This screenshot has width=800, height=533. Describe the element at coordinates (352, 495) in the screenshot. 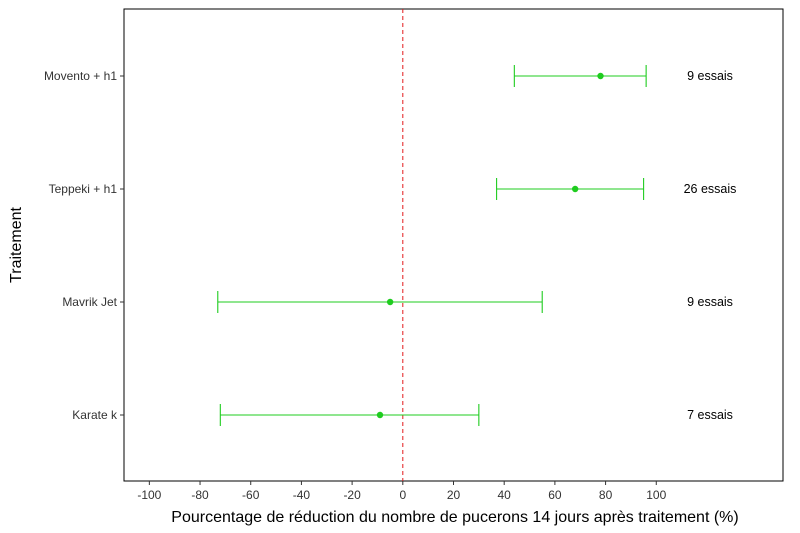

I see `x-tick-label: -20` at that location.